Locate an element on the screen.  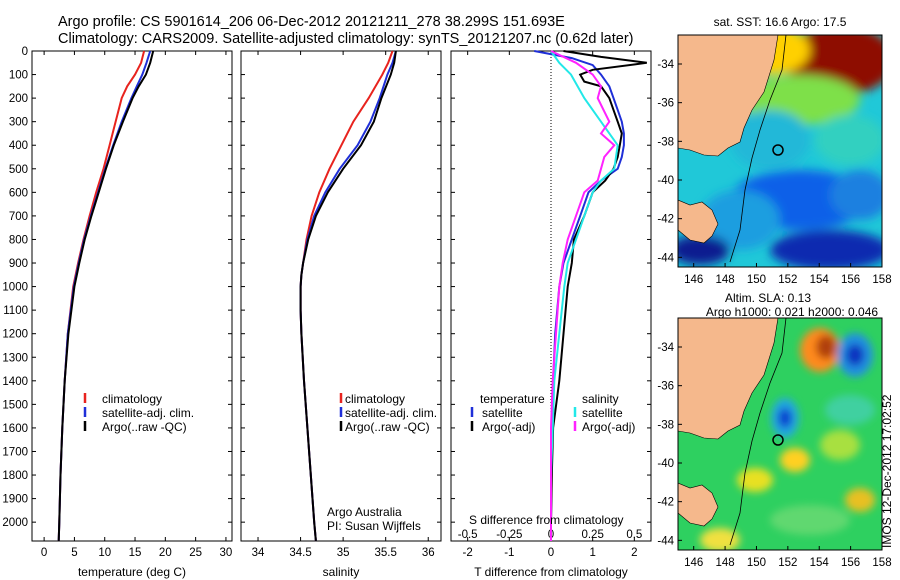
depth-tick-label: 500 is located at coordinates (18, 170).